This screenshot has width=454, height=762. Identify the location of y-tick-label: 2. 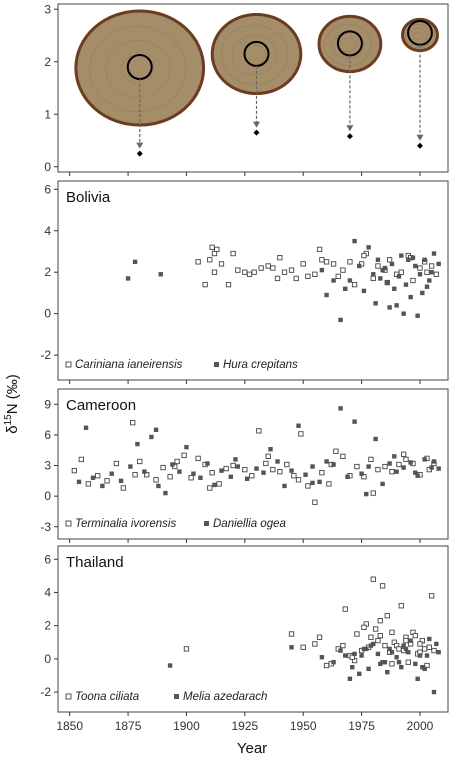
(47, 626).